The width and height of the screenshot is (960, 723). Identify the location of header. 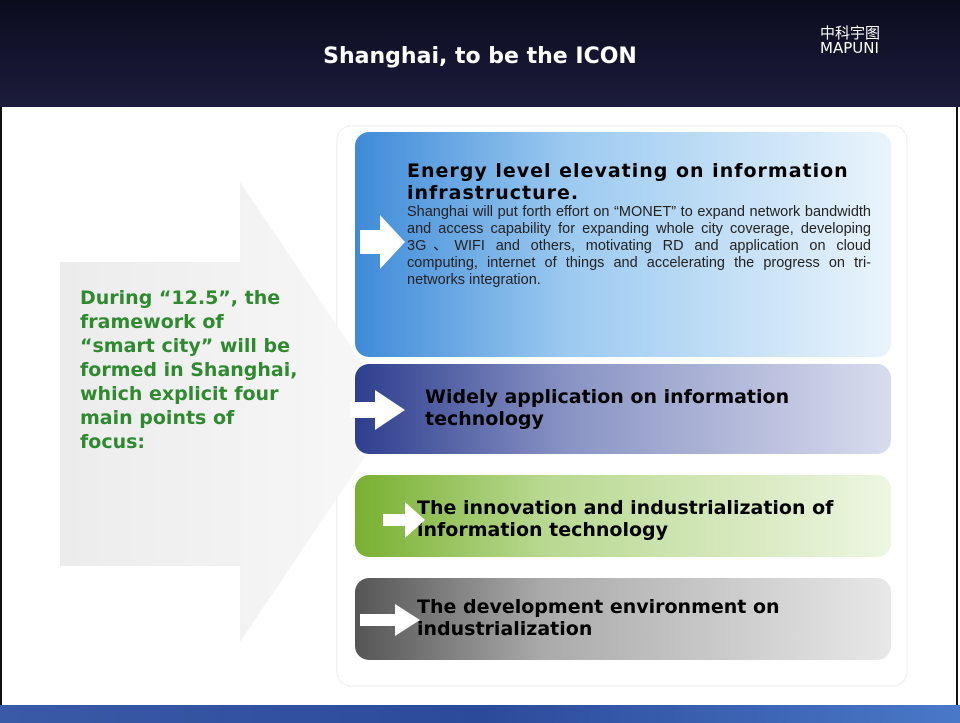
(480, 53).